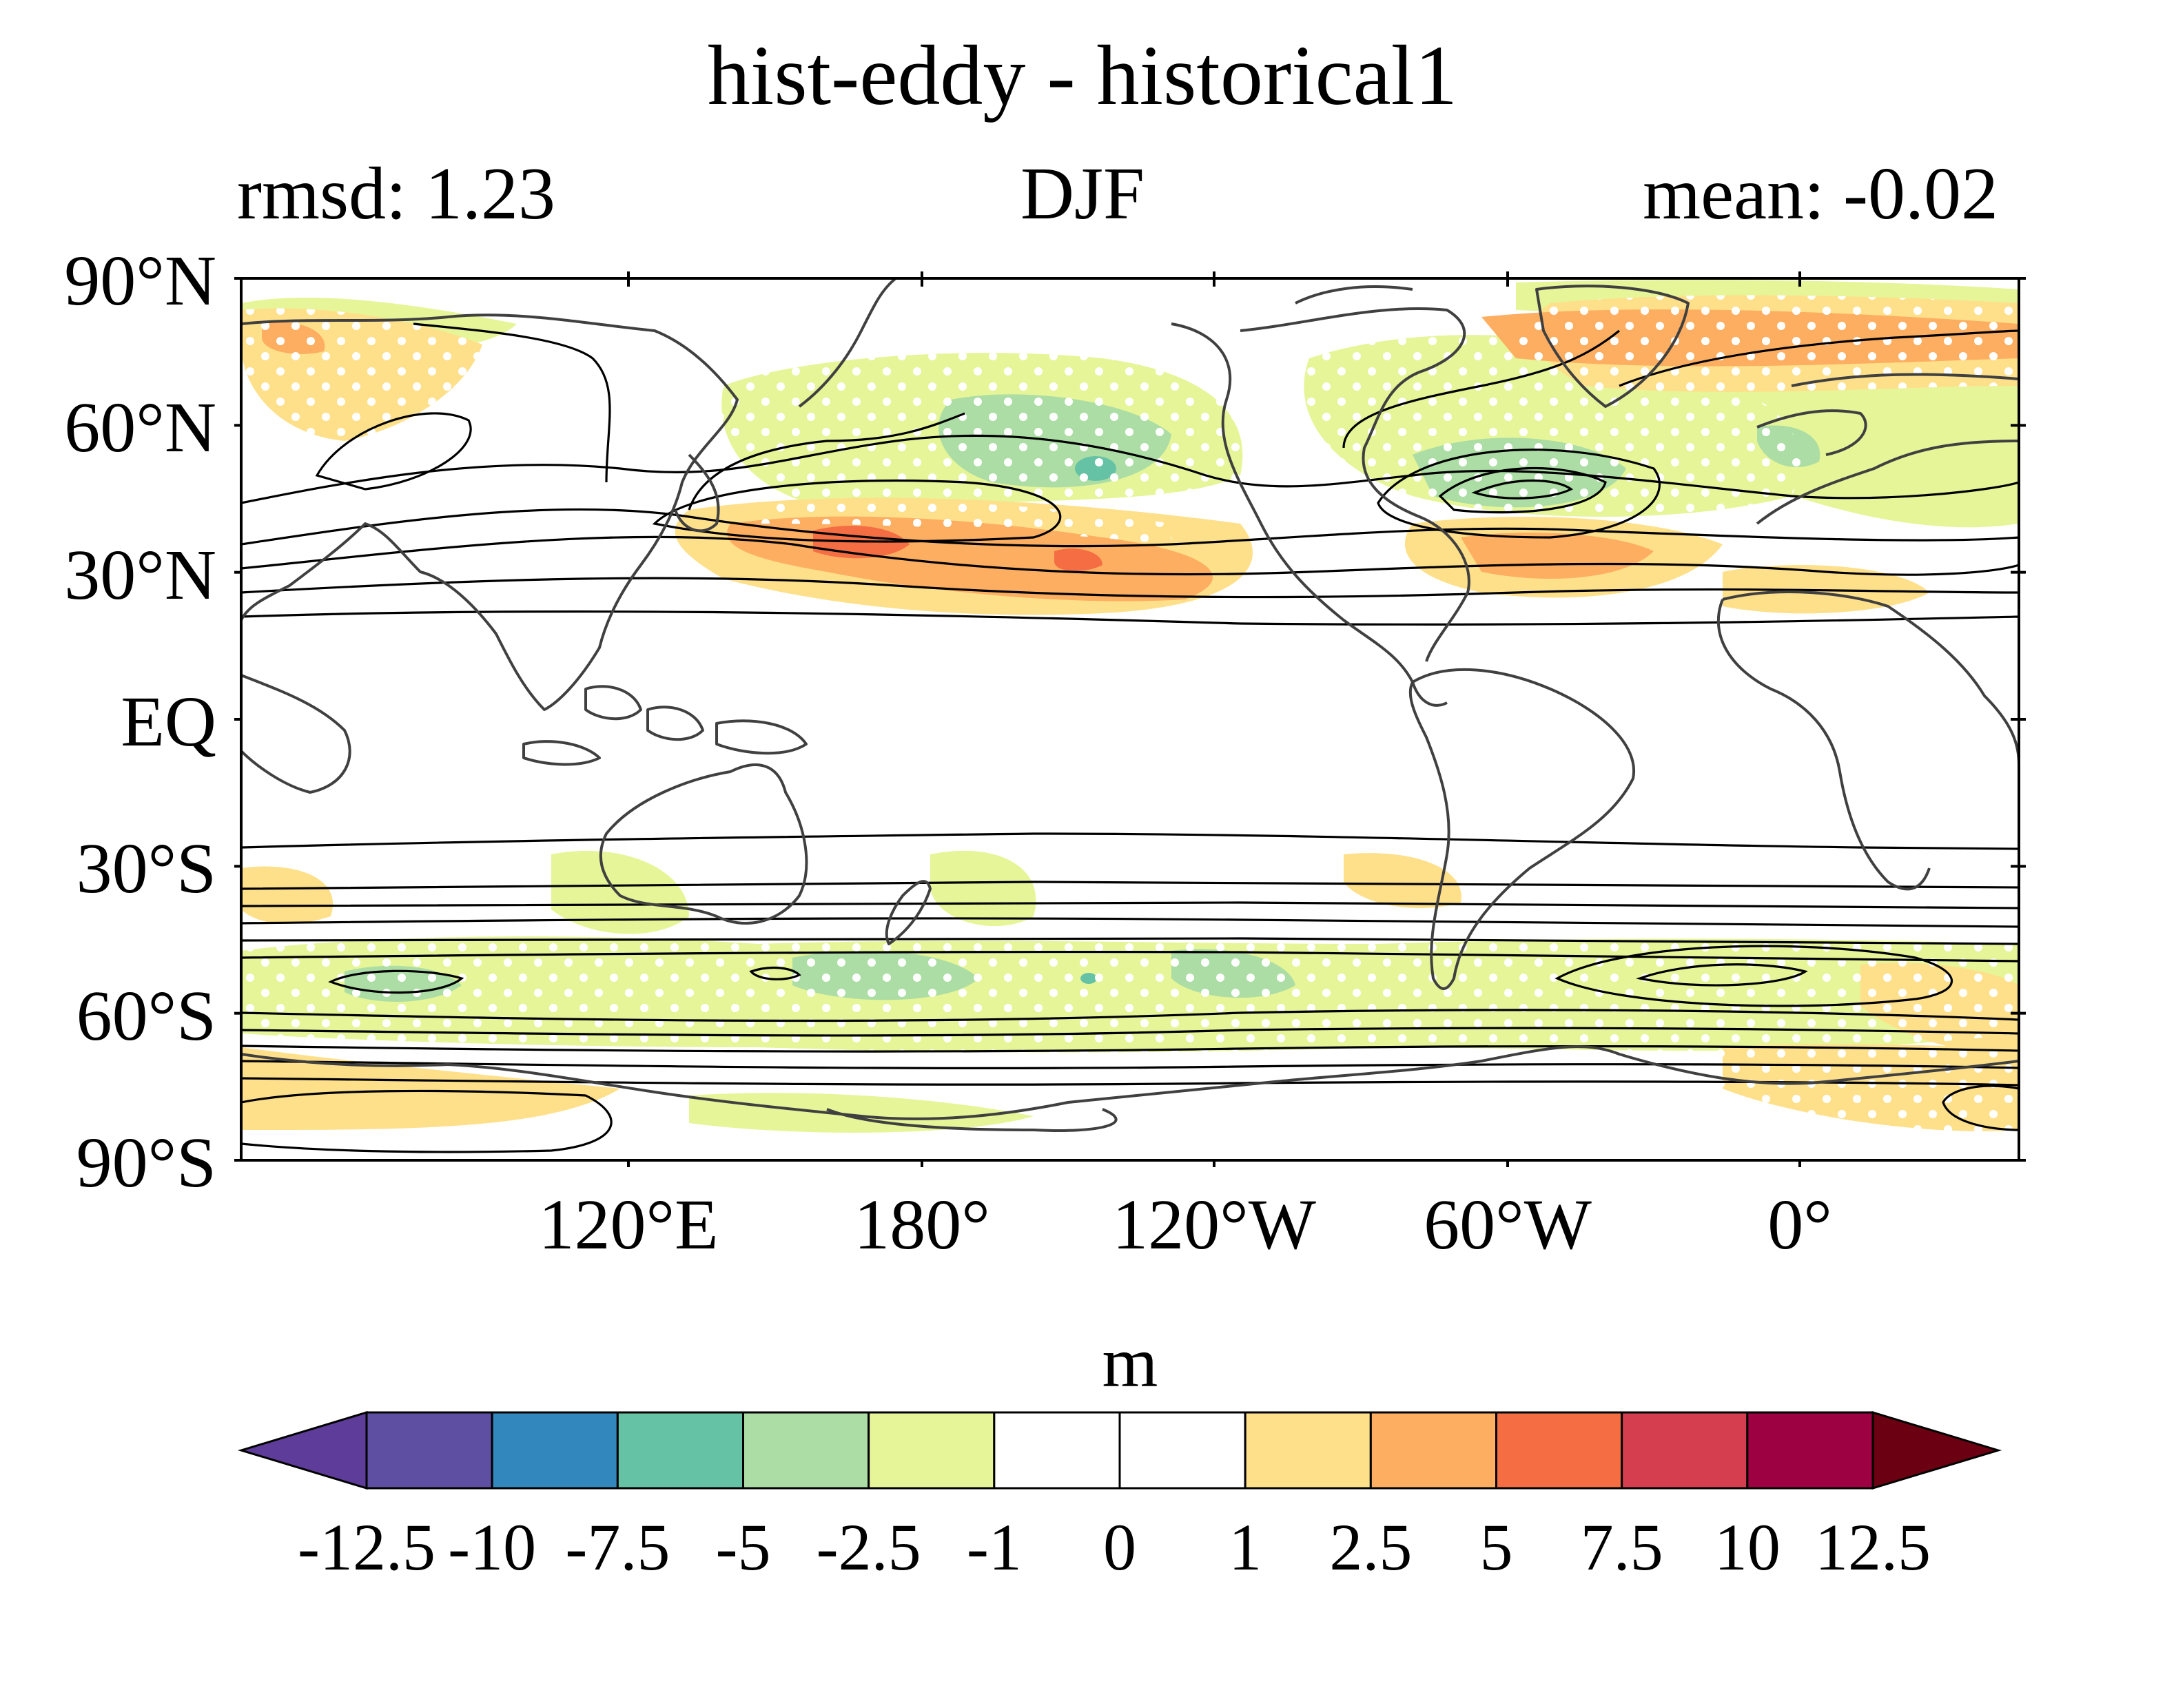 This screenshot has height=1708, width=2165. What do you see at coordinates (1245, 1547) in the screenshot?
I see `colorbar-tick-label: 1` at bounding box center [1245, 1547].